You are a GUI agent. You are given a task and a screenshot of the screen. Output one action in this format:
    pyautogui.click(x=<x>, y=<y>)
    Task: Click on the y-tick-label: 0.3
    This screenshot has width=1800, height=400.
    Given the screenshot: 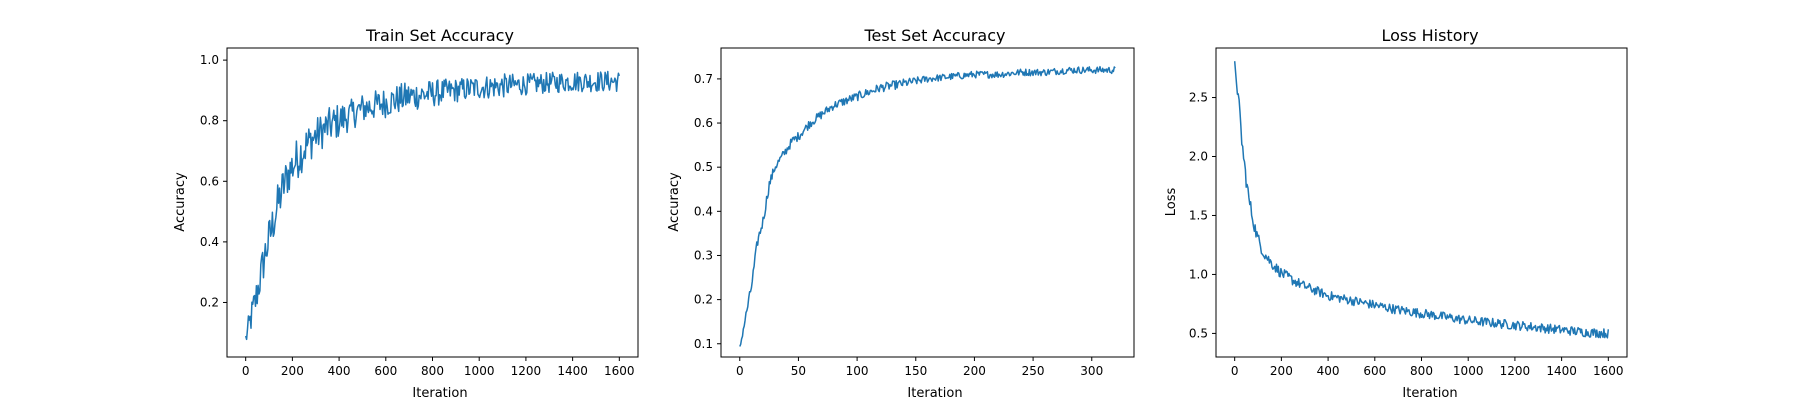 What is the action you would take?
    pyautogui.click(x=703, y=255)
    